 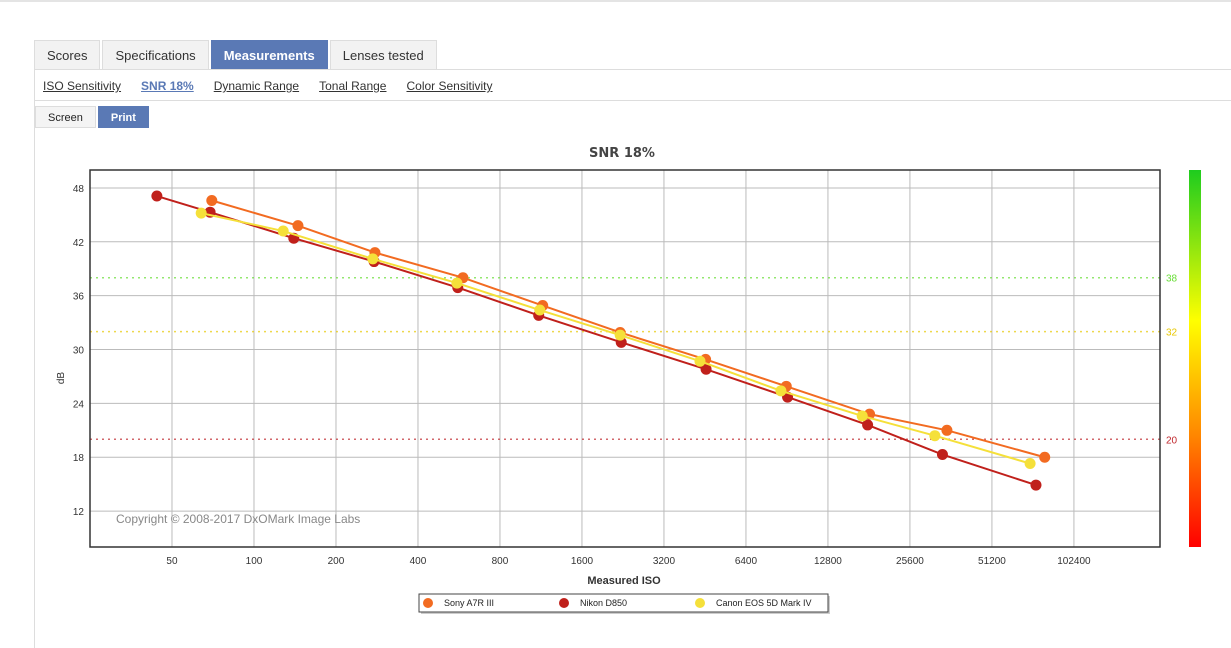 What do you see at coordinates (65, 117) in the screenshot?
I see `screen-button: Screen` at bounding box center [65, 117].